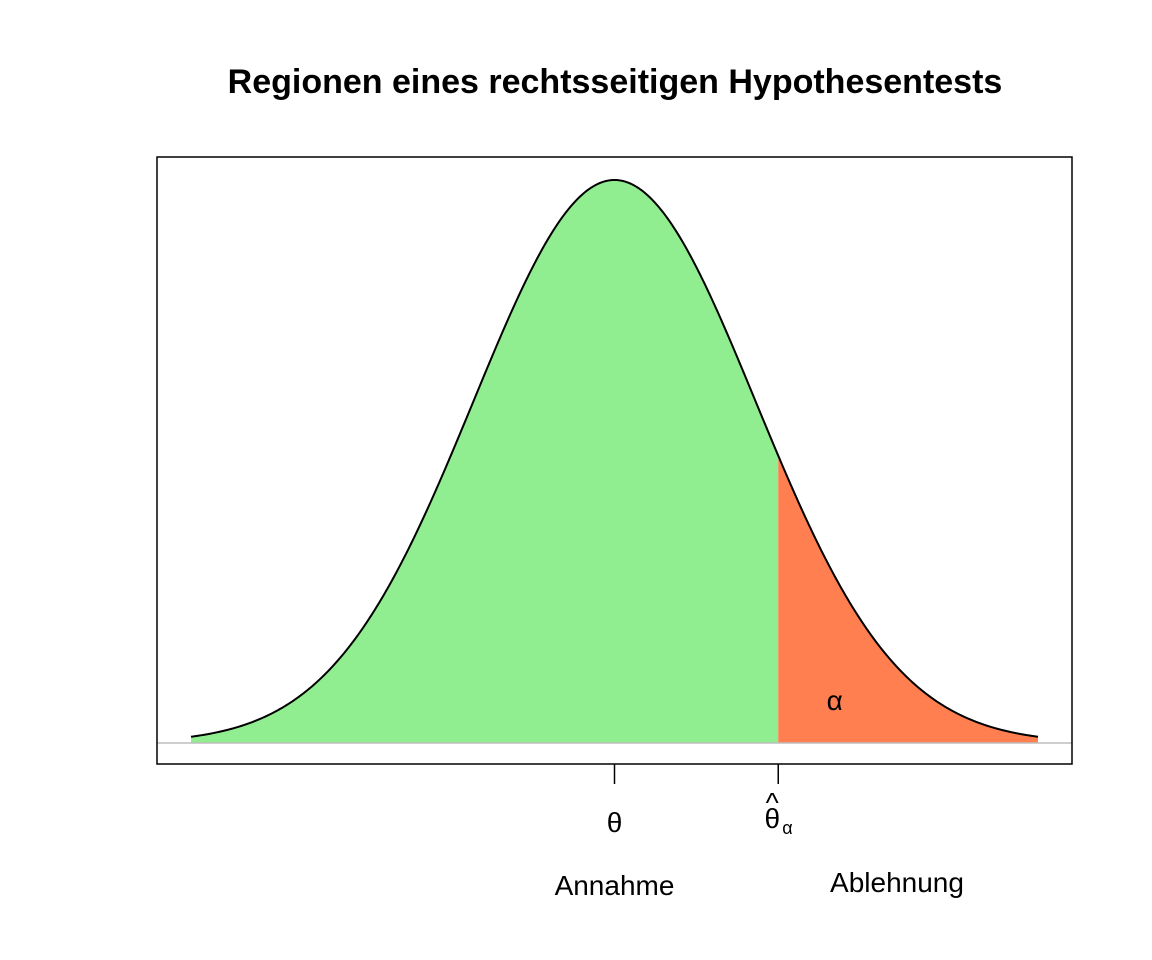 The height and width of the screenshot is (960, 1152). I want to click on x-axis: θ θ ^ α, so click(700, 801).